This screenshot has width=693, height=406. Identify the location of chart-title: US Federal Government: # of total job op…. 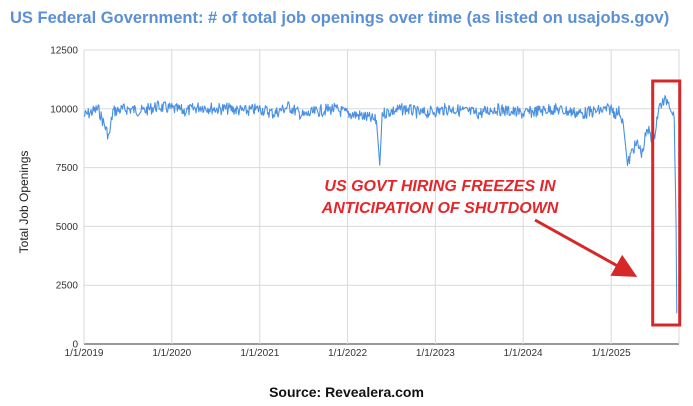
(340, 18).